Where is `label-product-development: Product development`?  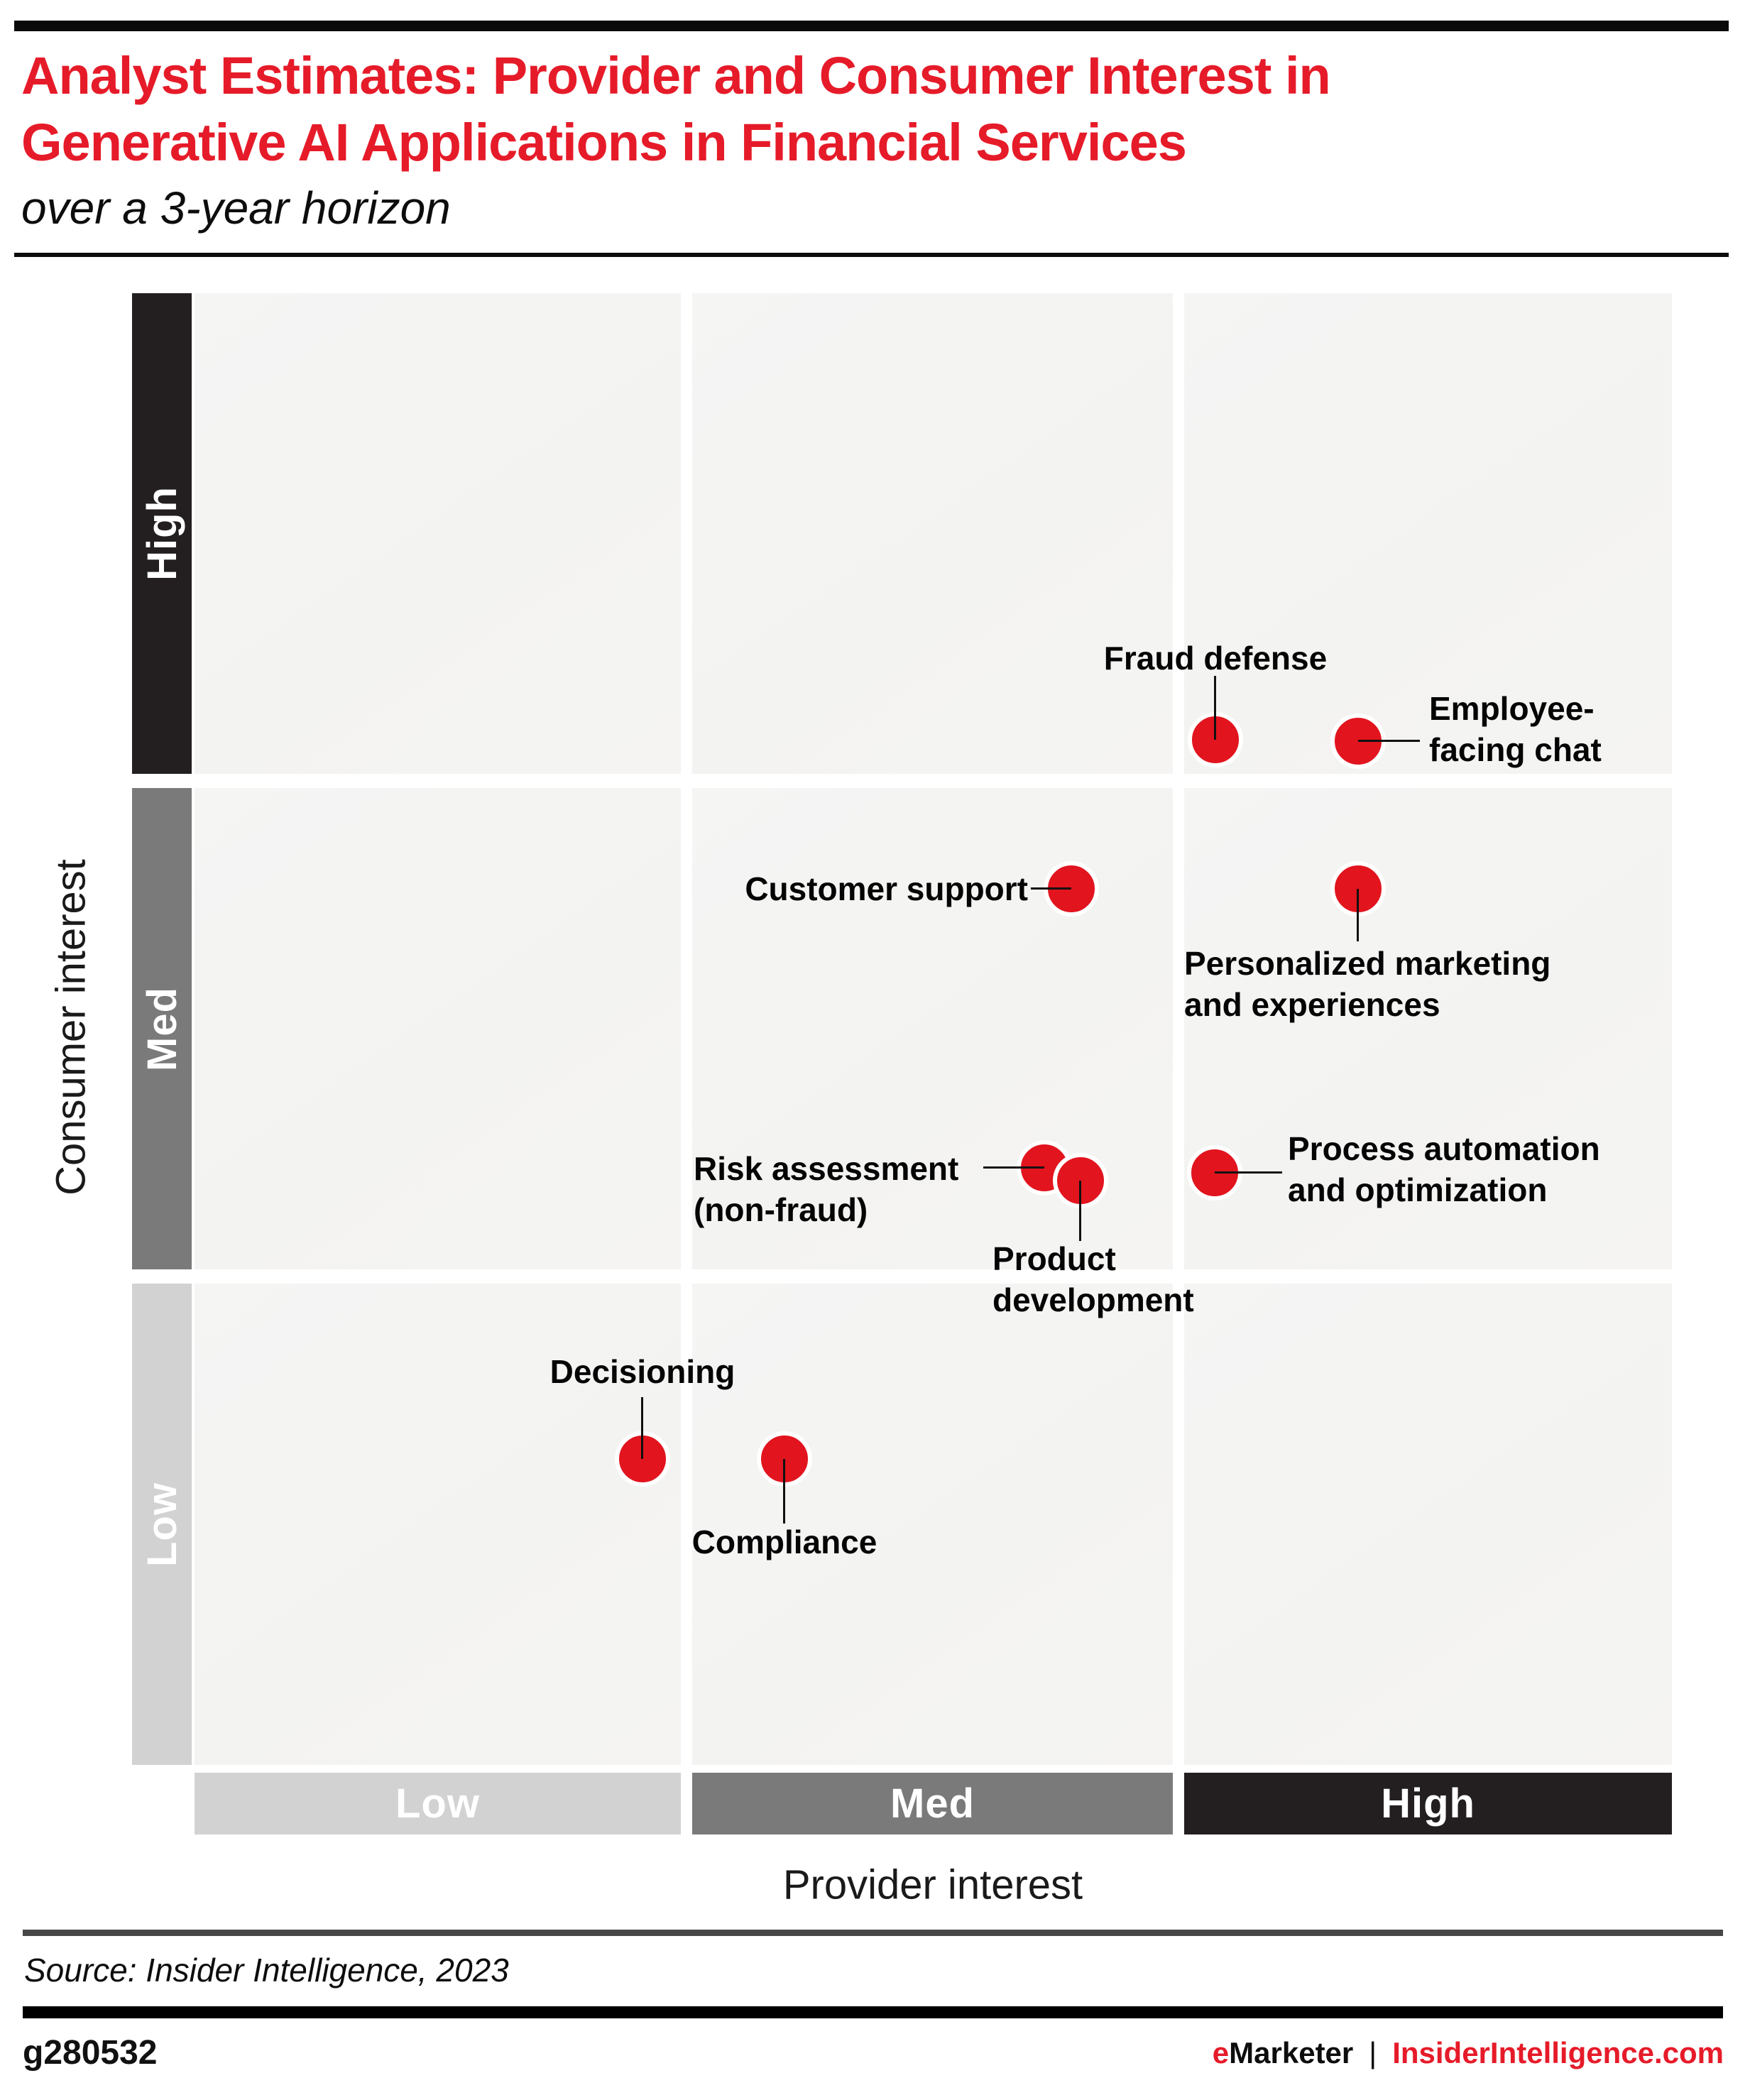
label-product-development: Product development is located at coordinates (1093, 1279).